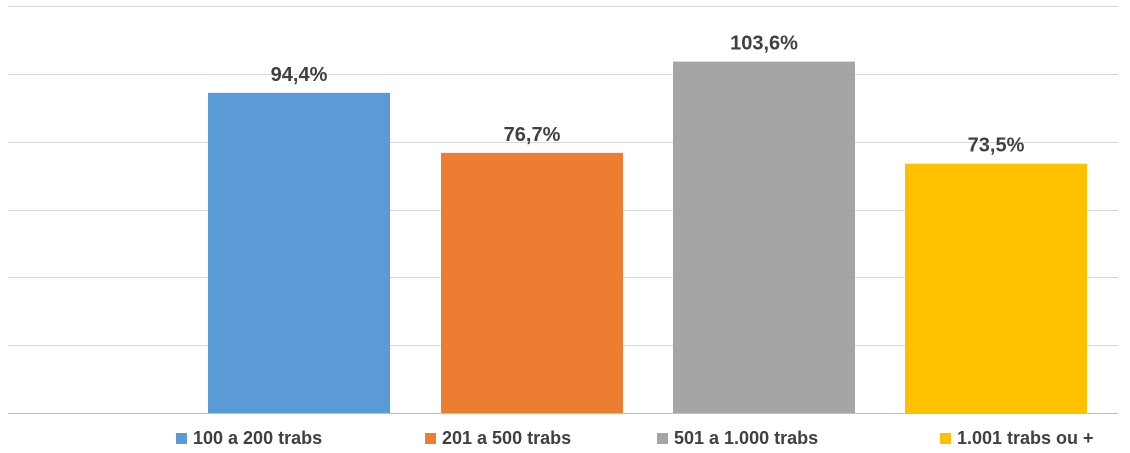 The width and height of the screenshot is (1130, 453). I want to click on legend-item: 100 a 200 trabs, so click(249, 438).